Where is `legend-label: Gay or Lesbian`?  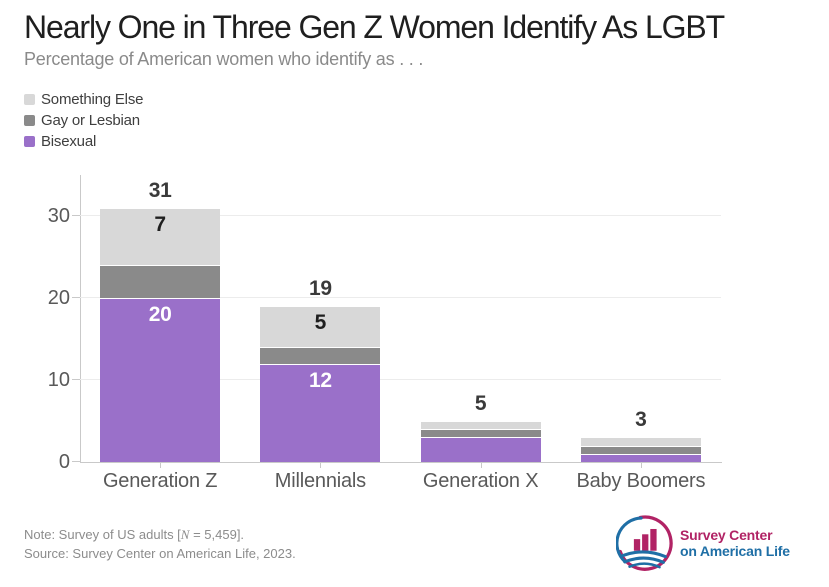 legend-label: Gay or Lesbian is located at coordinates (90, 120).